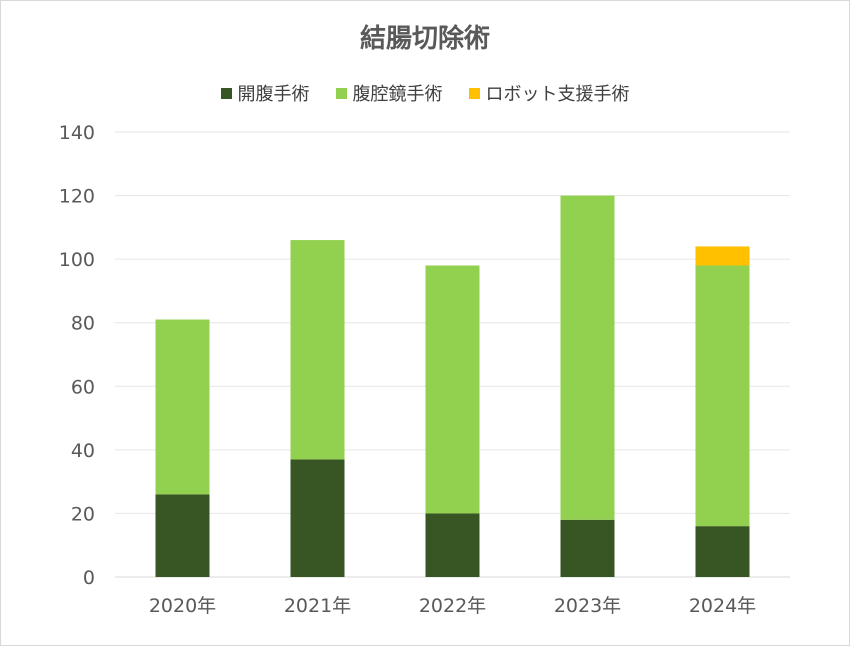 This screenshot has height=646, width=850. Describe the element at coordinates (317, 518) in the screenshot. I see `bar-2021年-series-0` at that location.